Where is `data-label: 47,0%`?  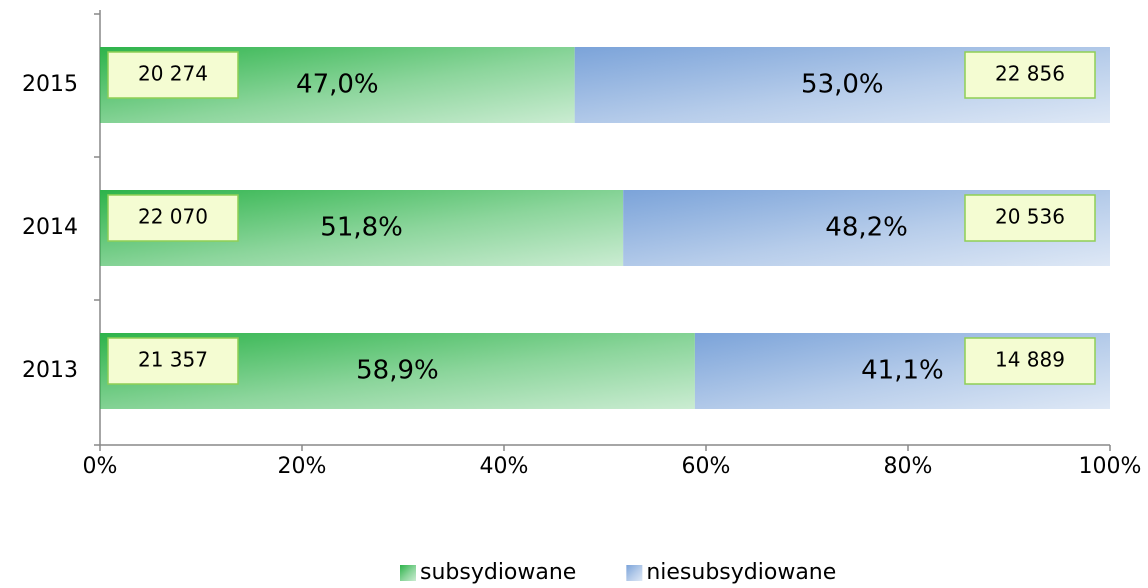
data-label: 47,0% is located at coordinates (337, 85).